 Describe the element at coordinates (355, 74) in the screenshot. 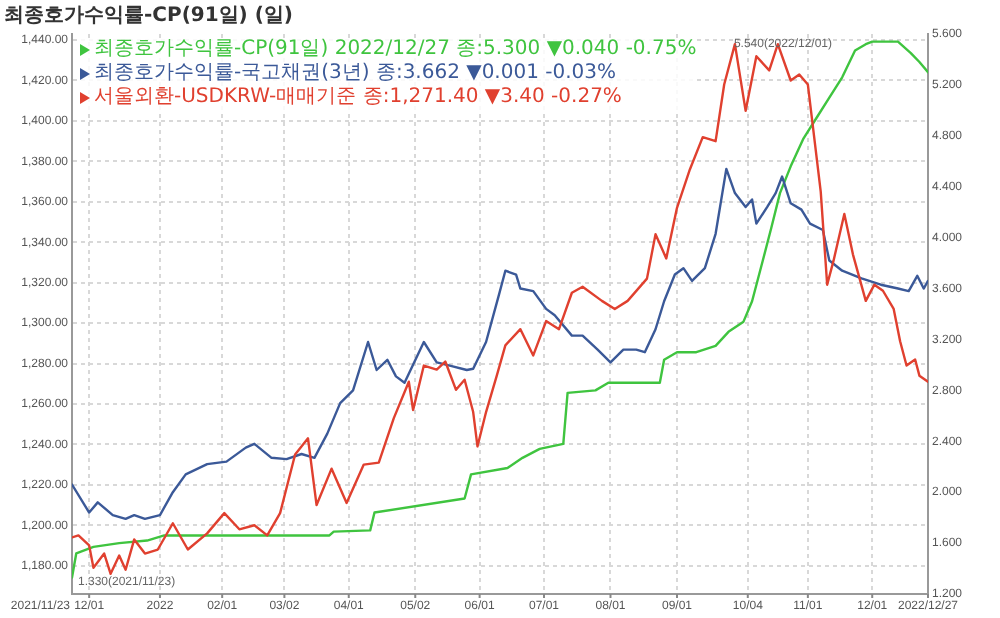

I see `legend-label: 최종호가수익률-국고채권(3년) 종:3.662 ▼0.001 -0.03%` at that location.